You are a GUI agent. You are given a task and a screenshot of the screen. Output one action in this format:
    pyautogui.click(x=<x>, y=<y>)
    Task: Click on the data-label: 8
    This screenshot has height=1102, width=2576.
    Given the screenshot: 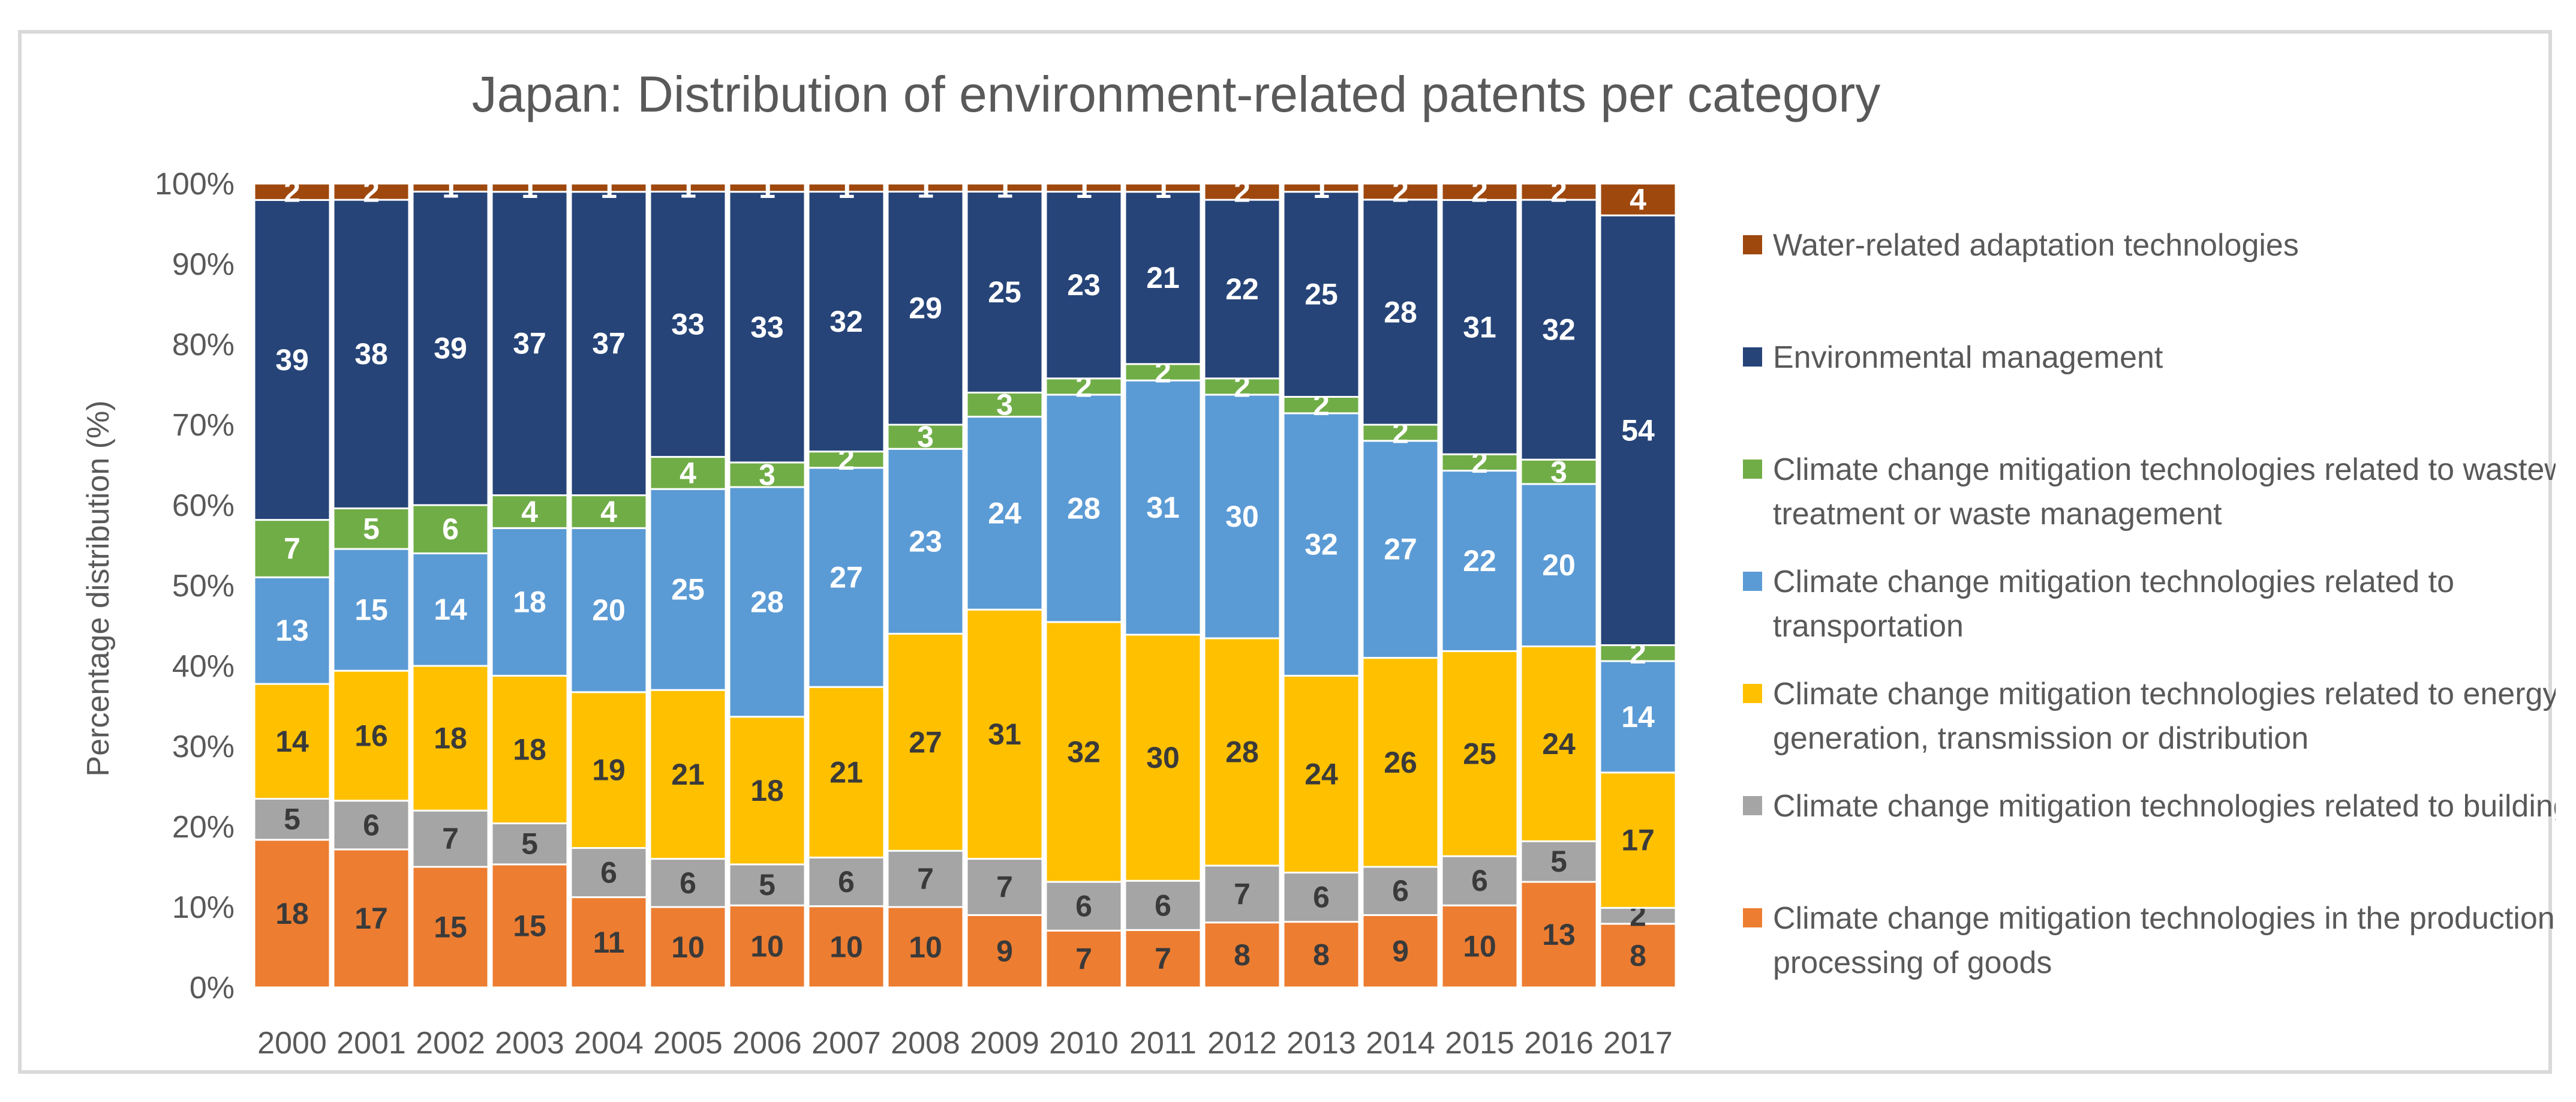 What is the action you would take?
    pyautogui.click(x=1322, y=954)
    